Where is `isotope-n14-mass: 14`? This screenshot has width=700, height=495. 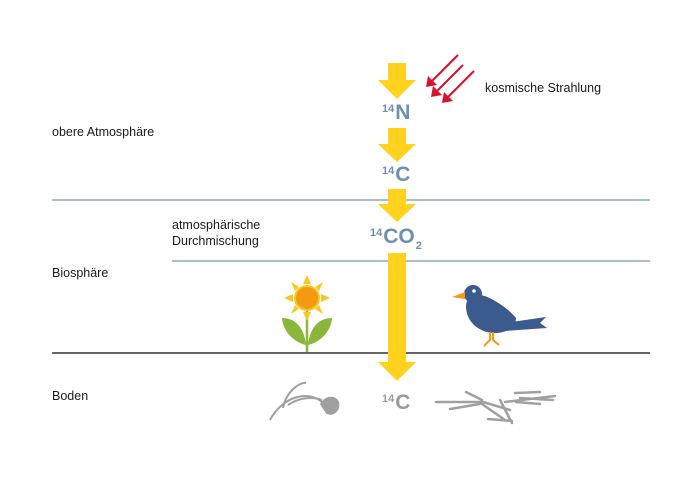 isotope-n14-mass: 14 is located at coordinates (388, 109).